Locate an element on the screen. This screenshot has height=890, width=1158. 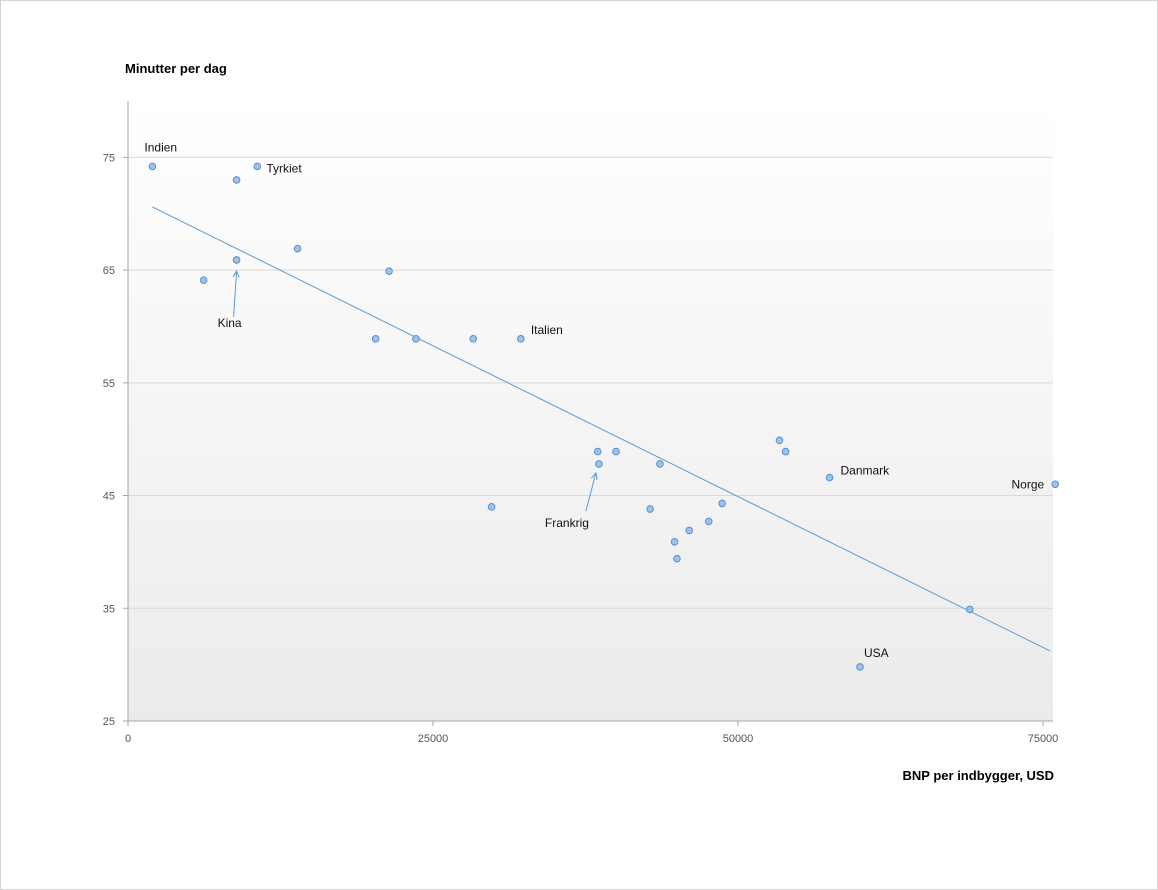
point-label: USA is located at coordinates (876, 653).